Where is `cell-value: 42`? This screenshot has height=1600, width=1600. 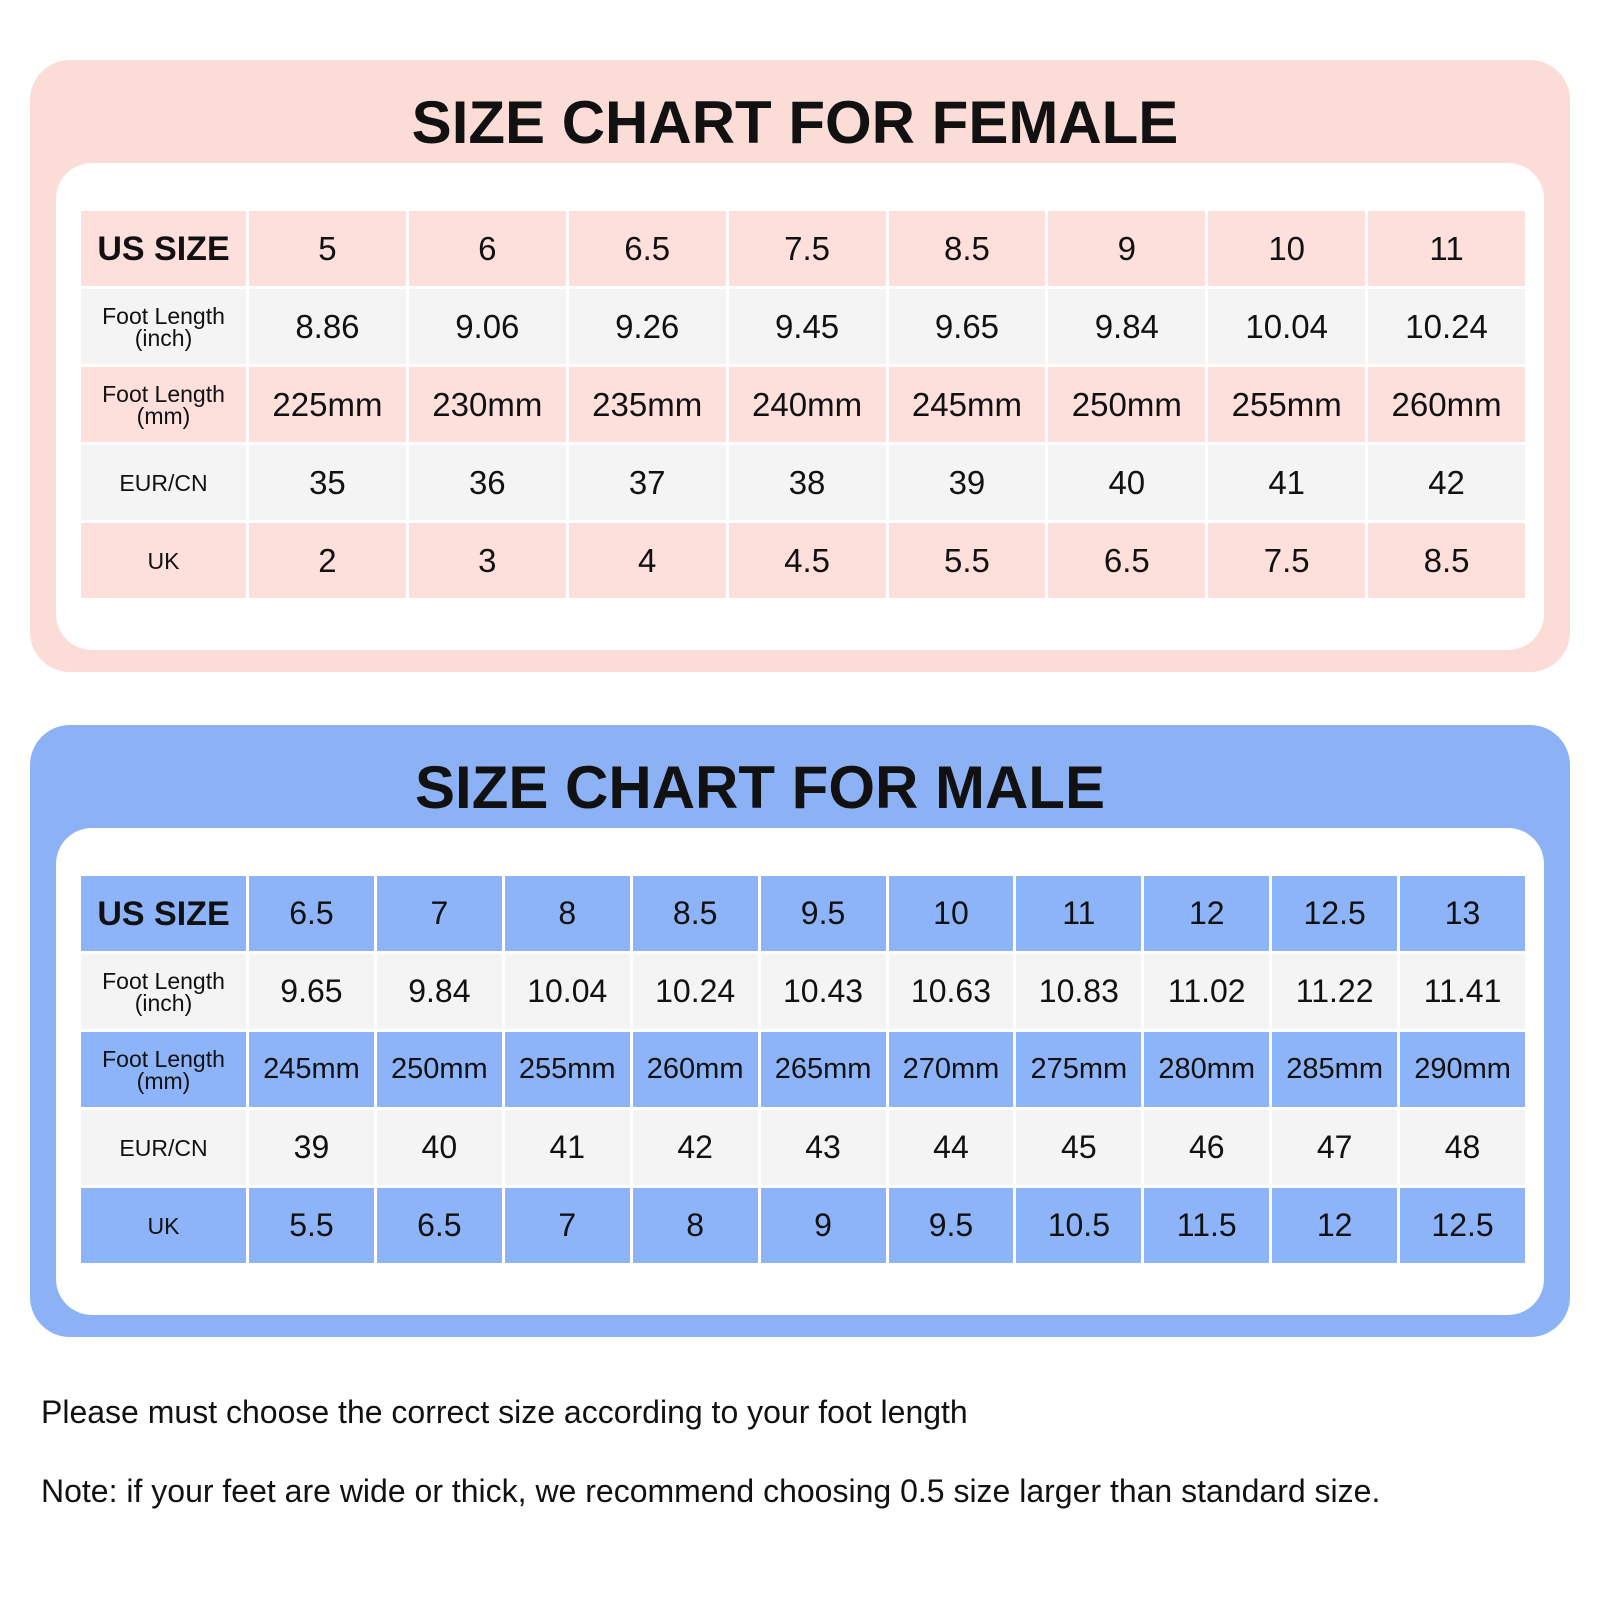 cell-value: 42 is located at coordinates (695, 1147).